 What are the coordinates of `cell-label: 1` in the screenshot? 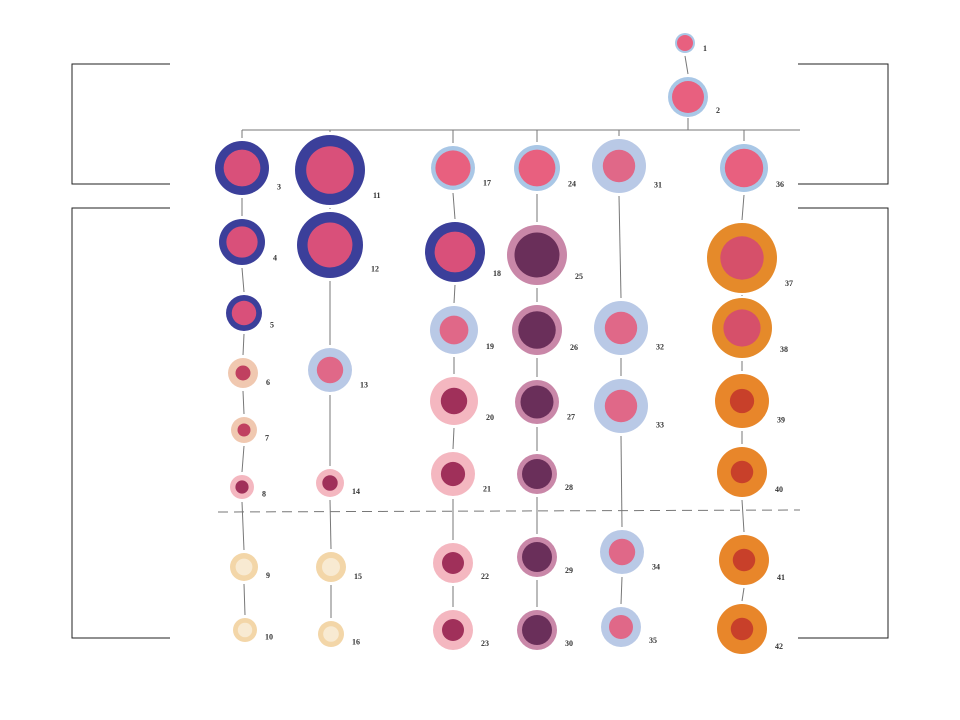 It's located at (705, 48).